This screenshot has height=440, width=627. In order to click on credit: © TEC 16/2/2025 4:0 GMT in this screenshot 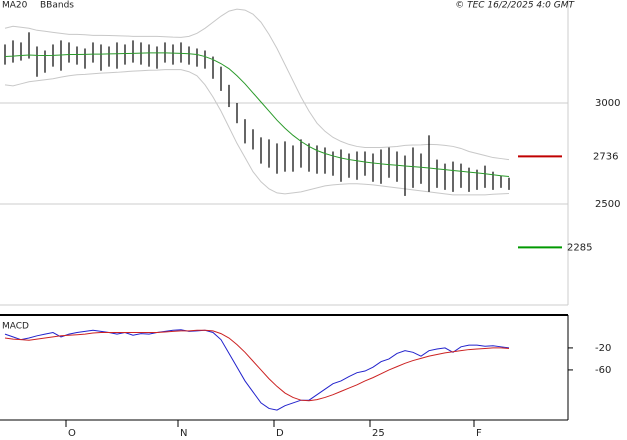, I will do `click(515, 6)`.